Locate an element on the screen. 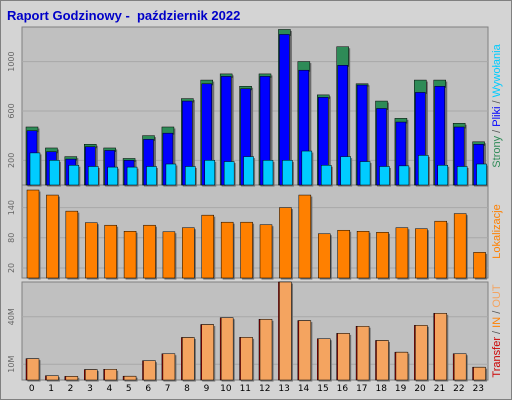  x-tick-label: 15 is located at coordinates (322, 389).